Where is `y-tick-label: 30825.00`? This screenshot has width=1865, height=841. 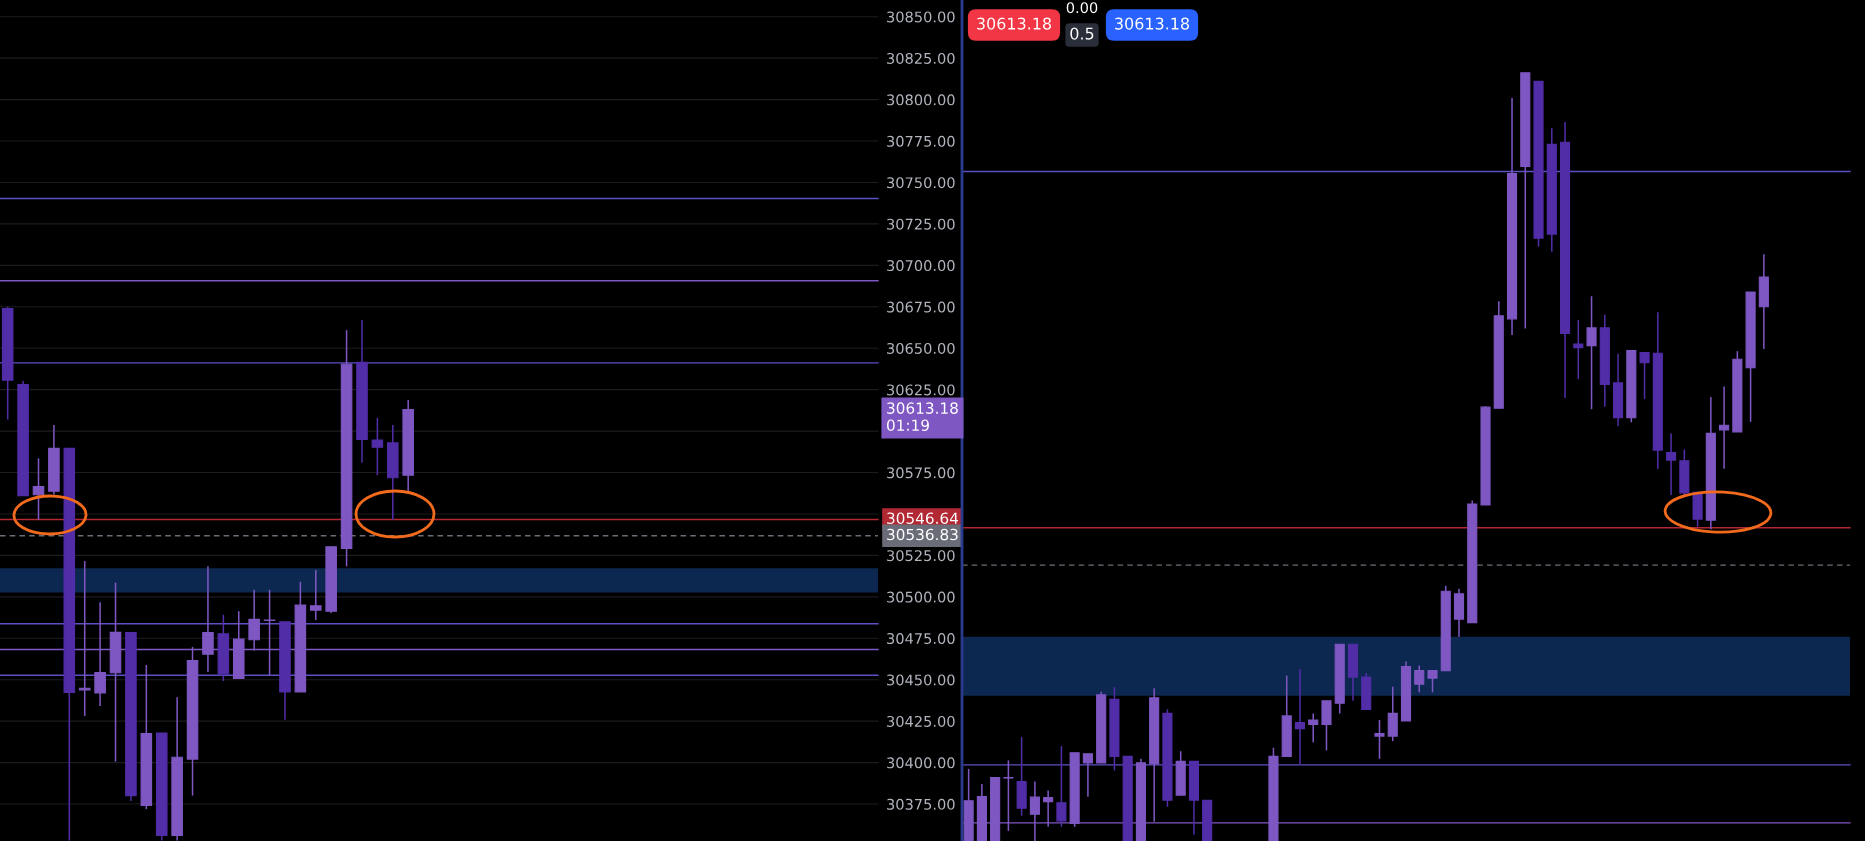
y-tick-label: 30825.00 is located at coordinates (921, 58).